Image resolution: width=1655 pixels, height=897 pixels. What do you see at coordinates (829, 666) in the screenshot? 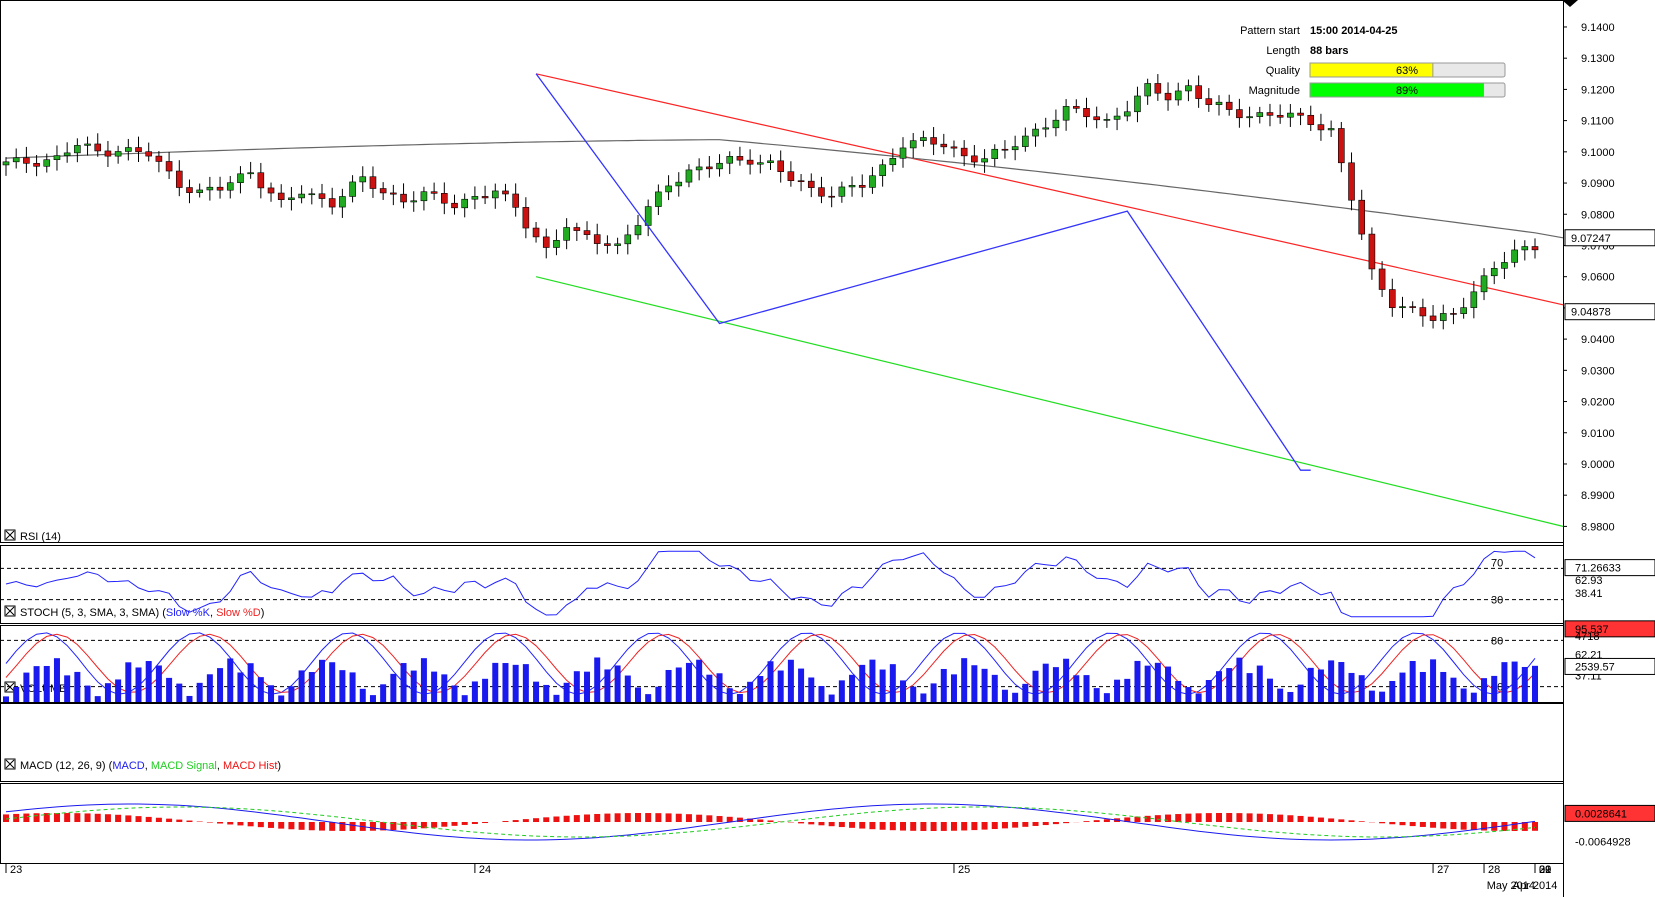
I see `volume-bars: 4718 2539.57` at bounding box center [829, 666].